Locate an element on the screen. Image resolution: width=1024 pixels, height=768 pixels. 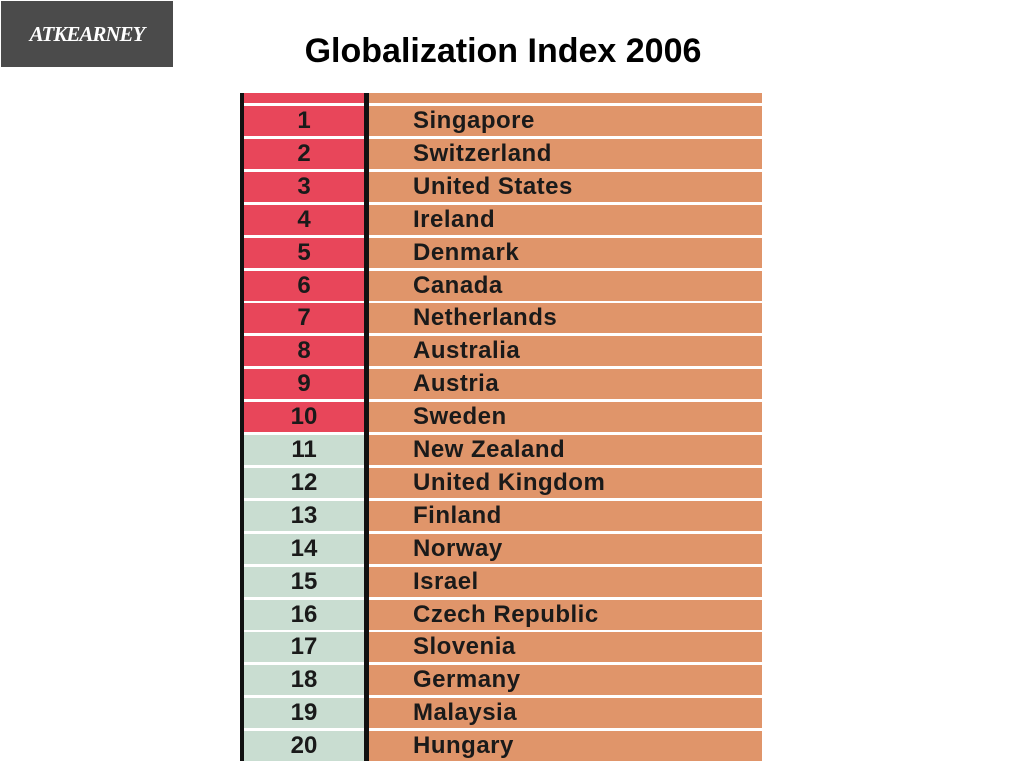
table-row: 13 Finland is located at coordinates (503, 515).